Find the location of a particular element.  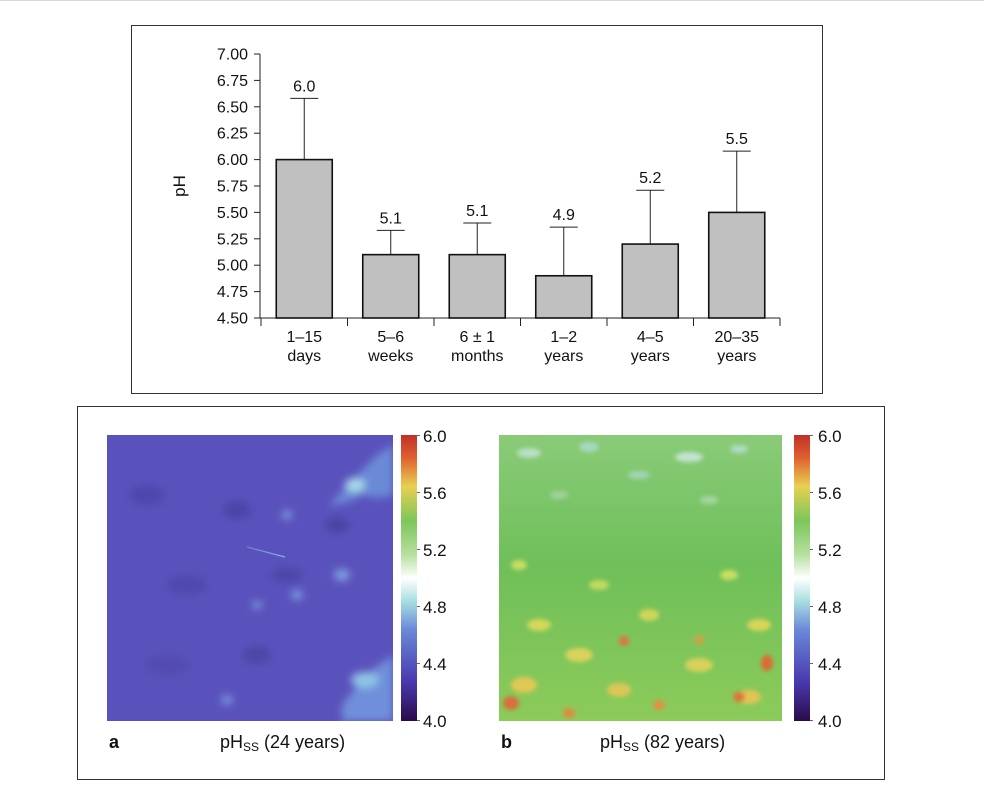

caption-a: pHSS (24 years) is located at coordinates (283, 743).